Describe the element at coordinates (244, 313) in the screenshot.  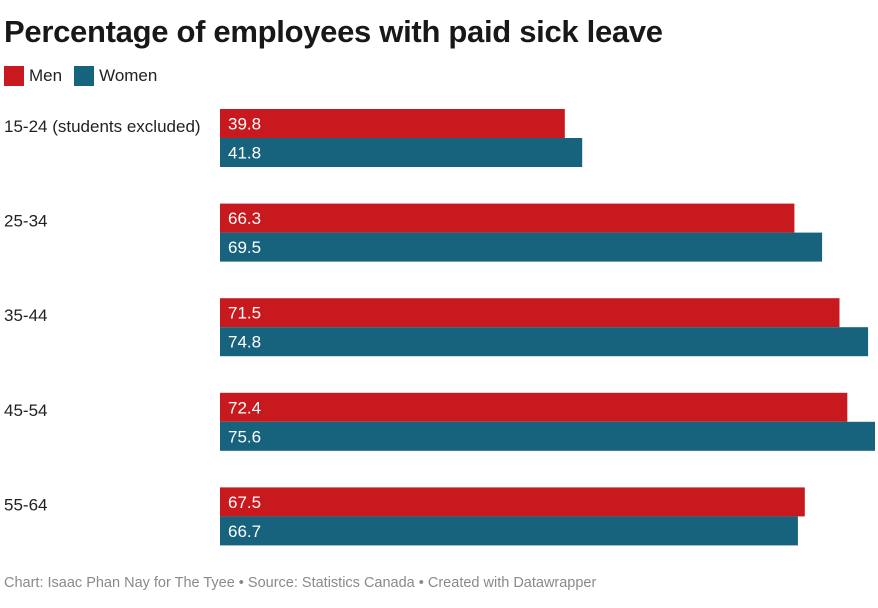
I see `bar-value-label-men-35-44: 71.5` at that location.